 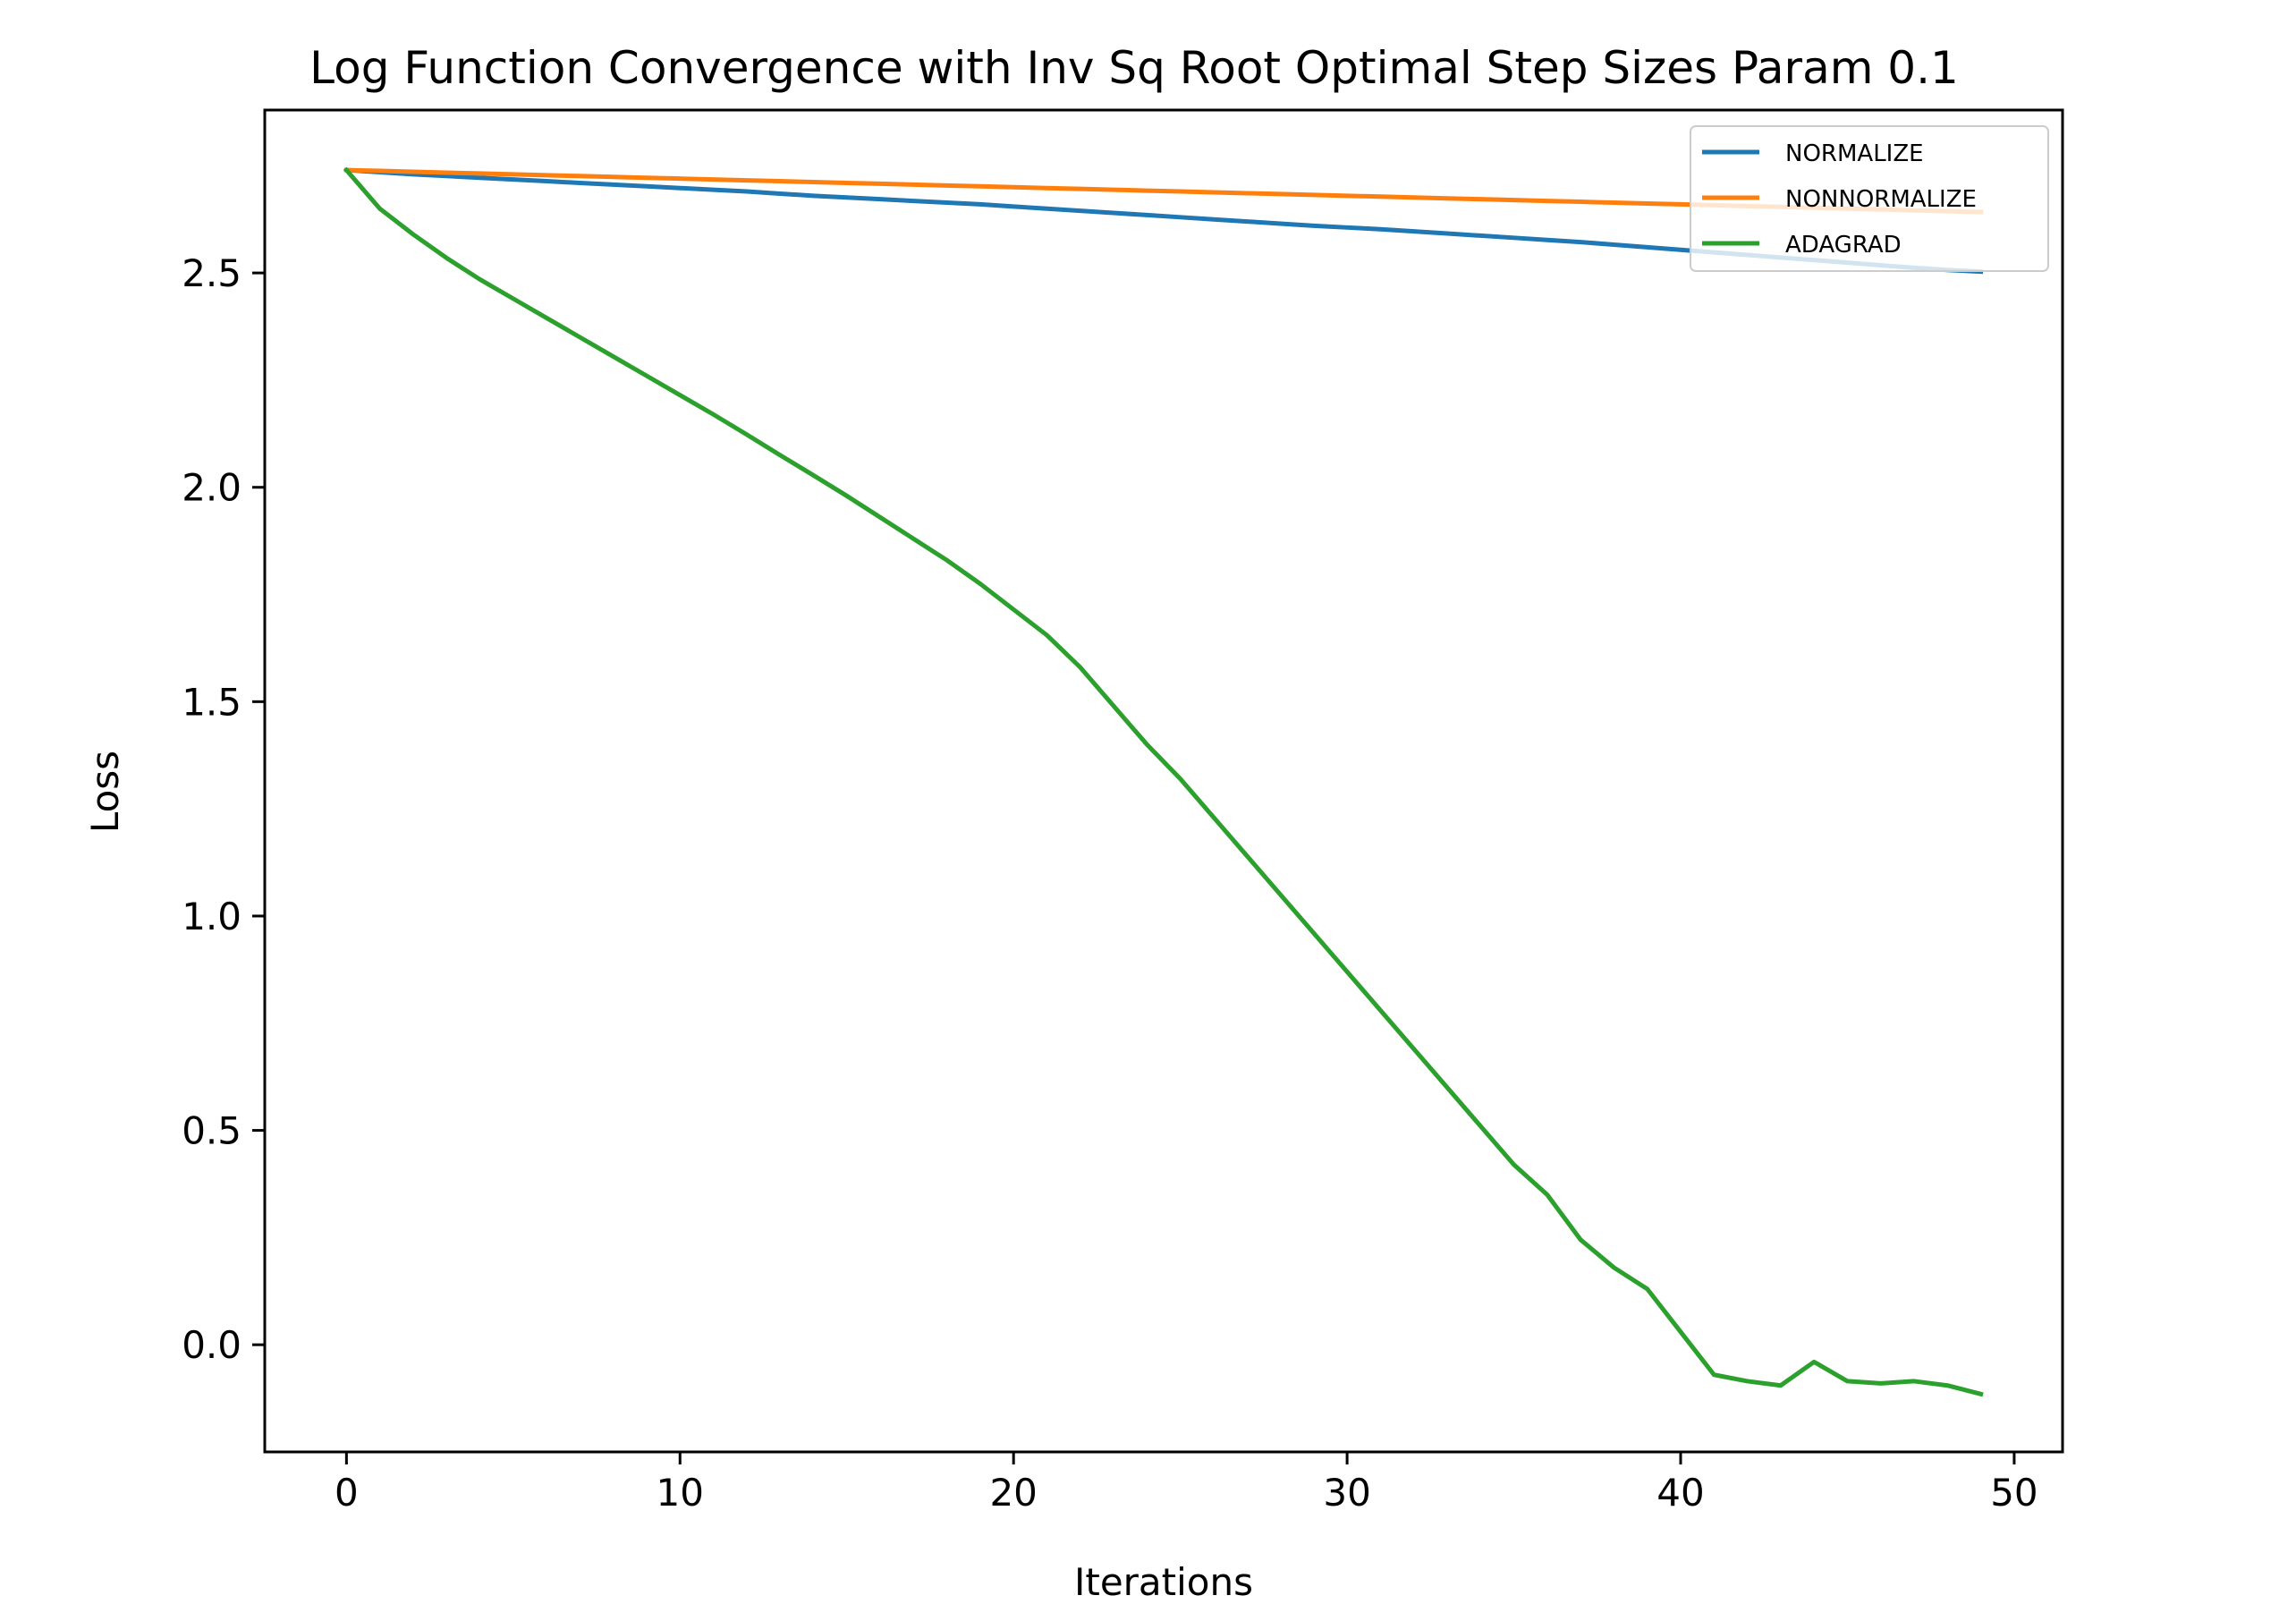 I want to click on x-tick-label: 30, so click(x=1347, y=1493).